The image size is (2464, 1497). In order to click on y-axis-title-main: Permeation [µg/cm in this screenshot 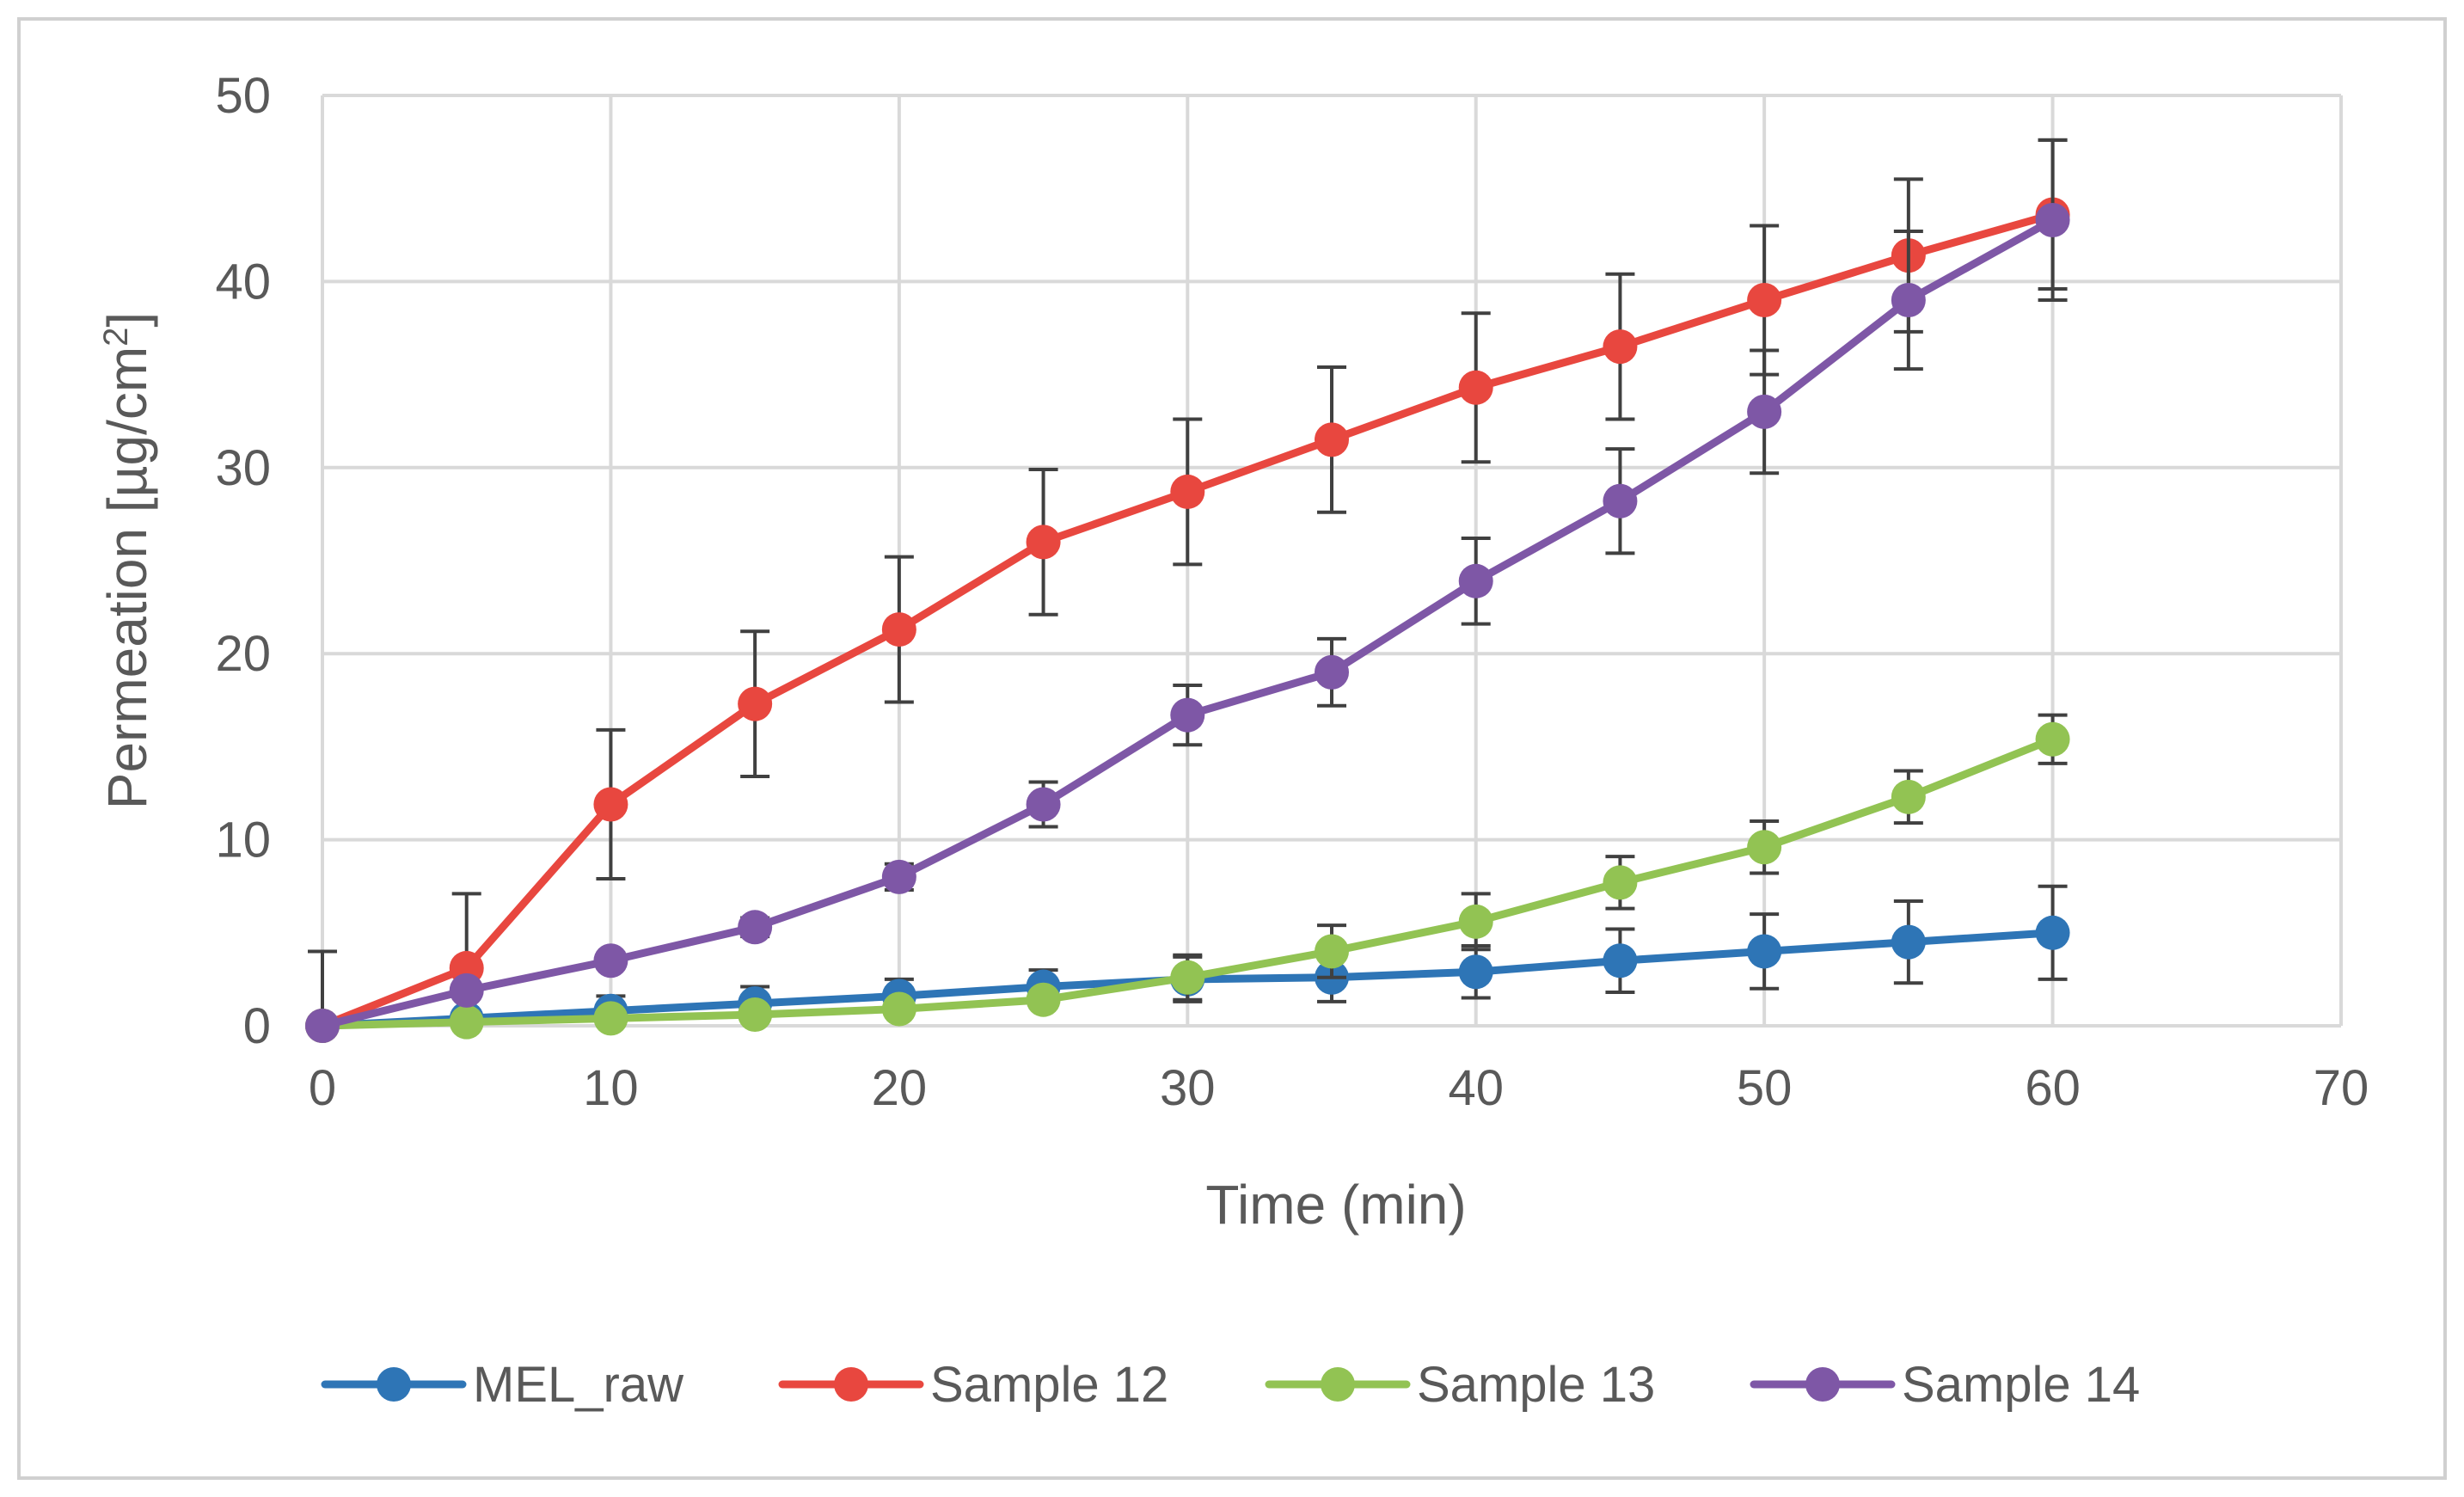, I will do `click(127, 578)`.